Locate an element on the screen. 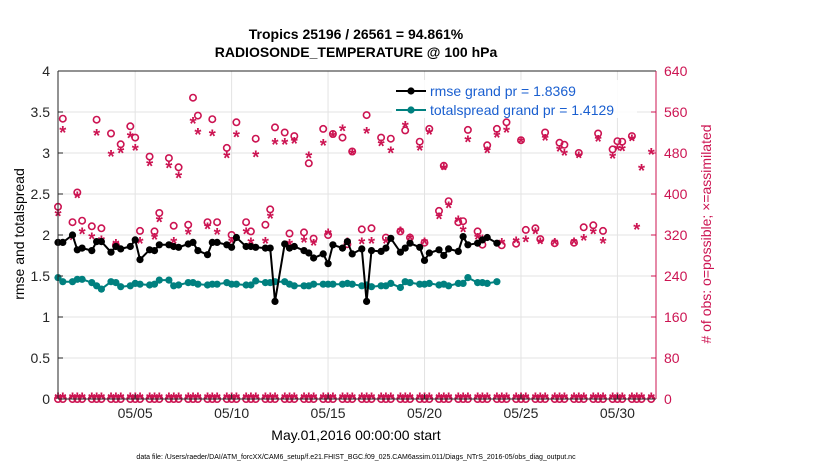 The height and width of the screenshot is (475, 830). y-tick-label: 2 is located at coordinates (46, 235).